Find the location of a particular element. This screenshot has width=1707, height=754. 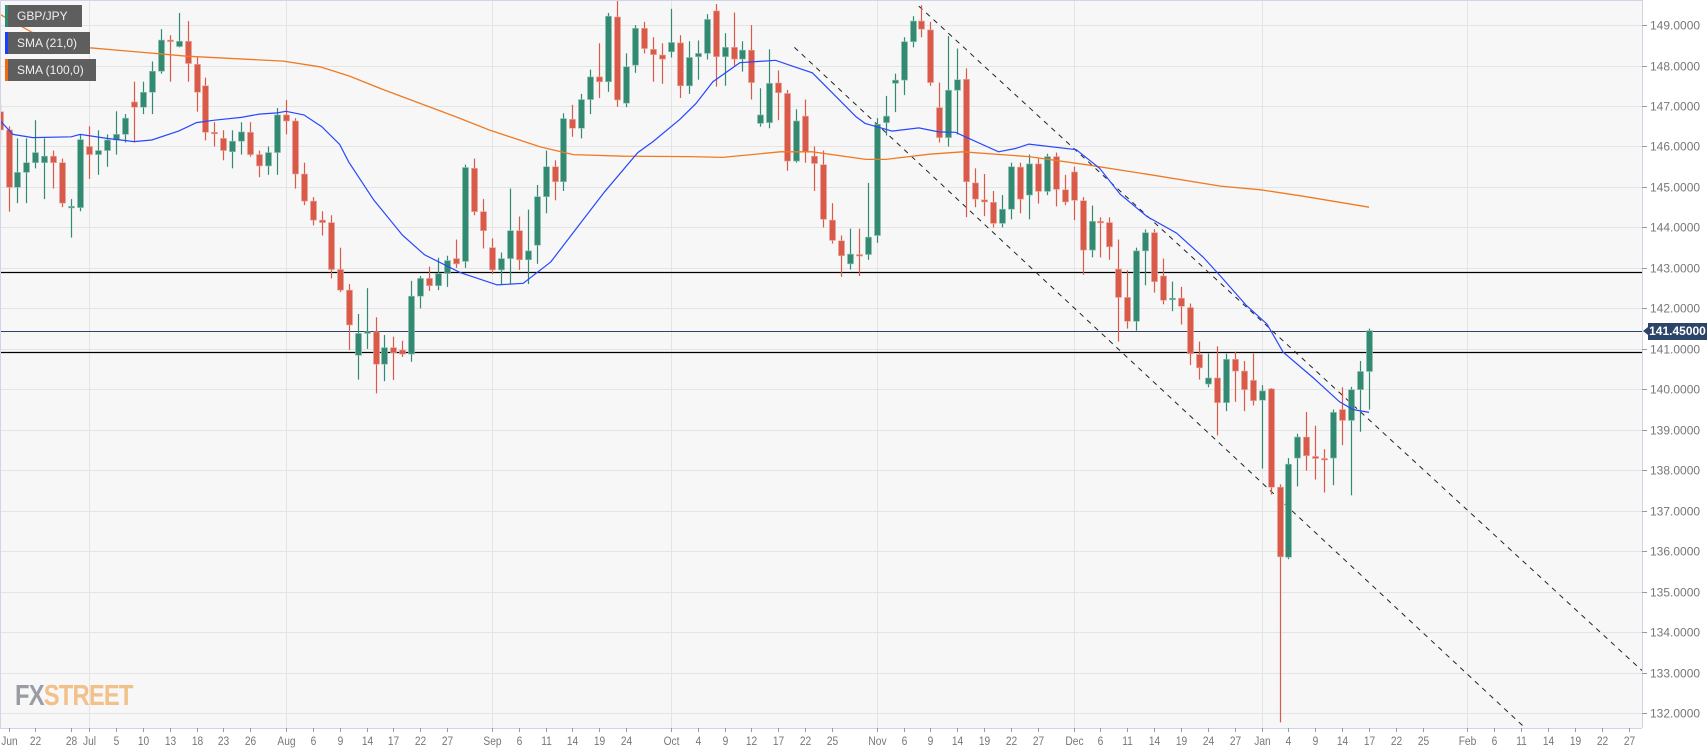

y-tick-label: 143.0000 is located at coordinates (1675, 269).